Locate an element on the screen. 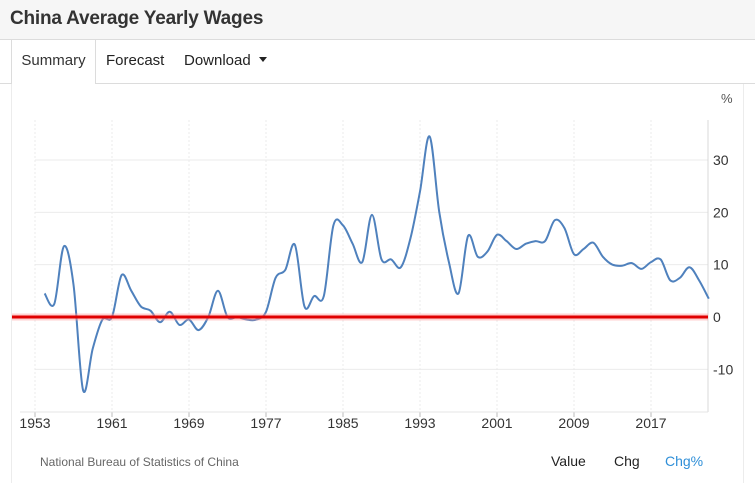 This screenshot has height=483, width=755. mode-value-button: Value is located at coordinates (568, 461).